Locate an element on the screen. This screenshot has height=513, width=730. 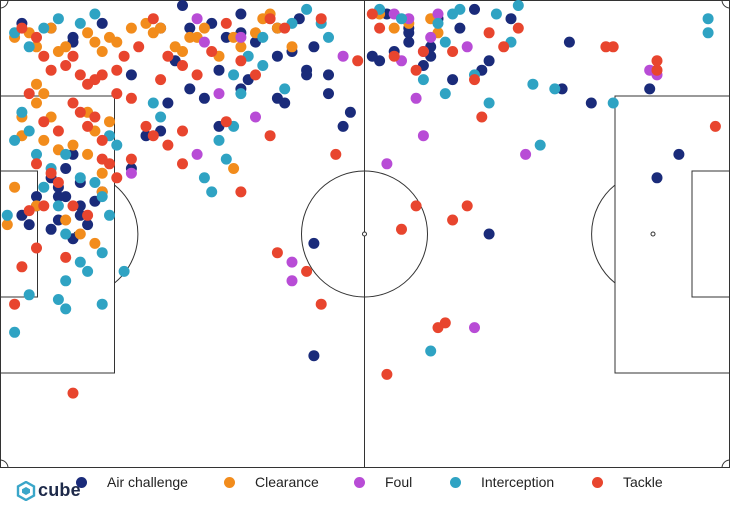
legend-label-clearance: Clearance is located at coordinates (287, 482).